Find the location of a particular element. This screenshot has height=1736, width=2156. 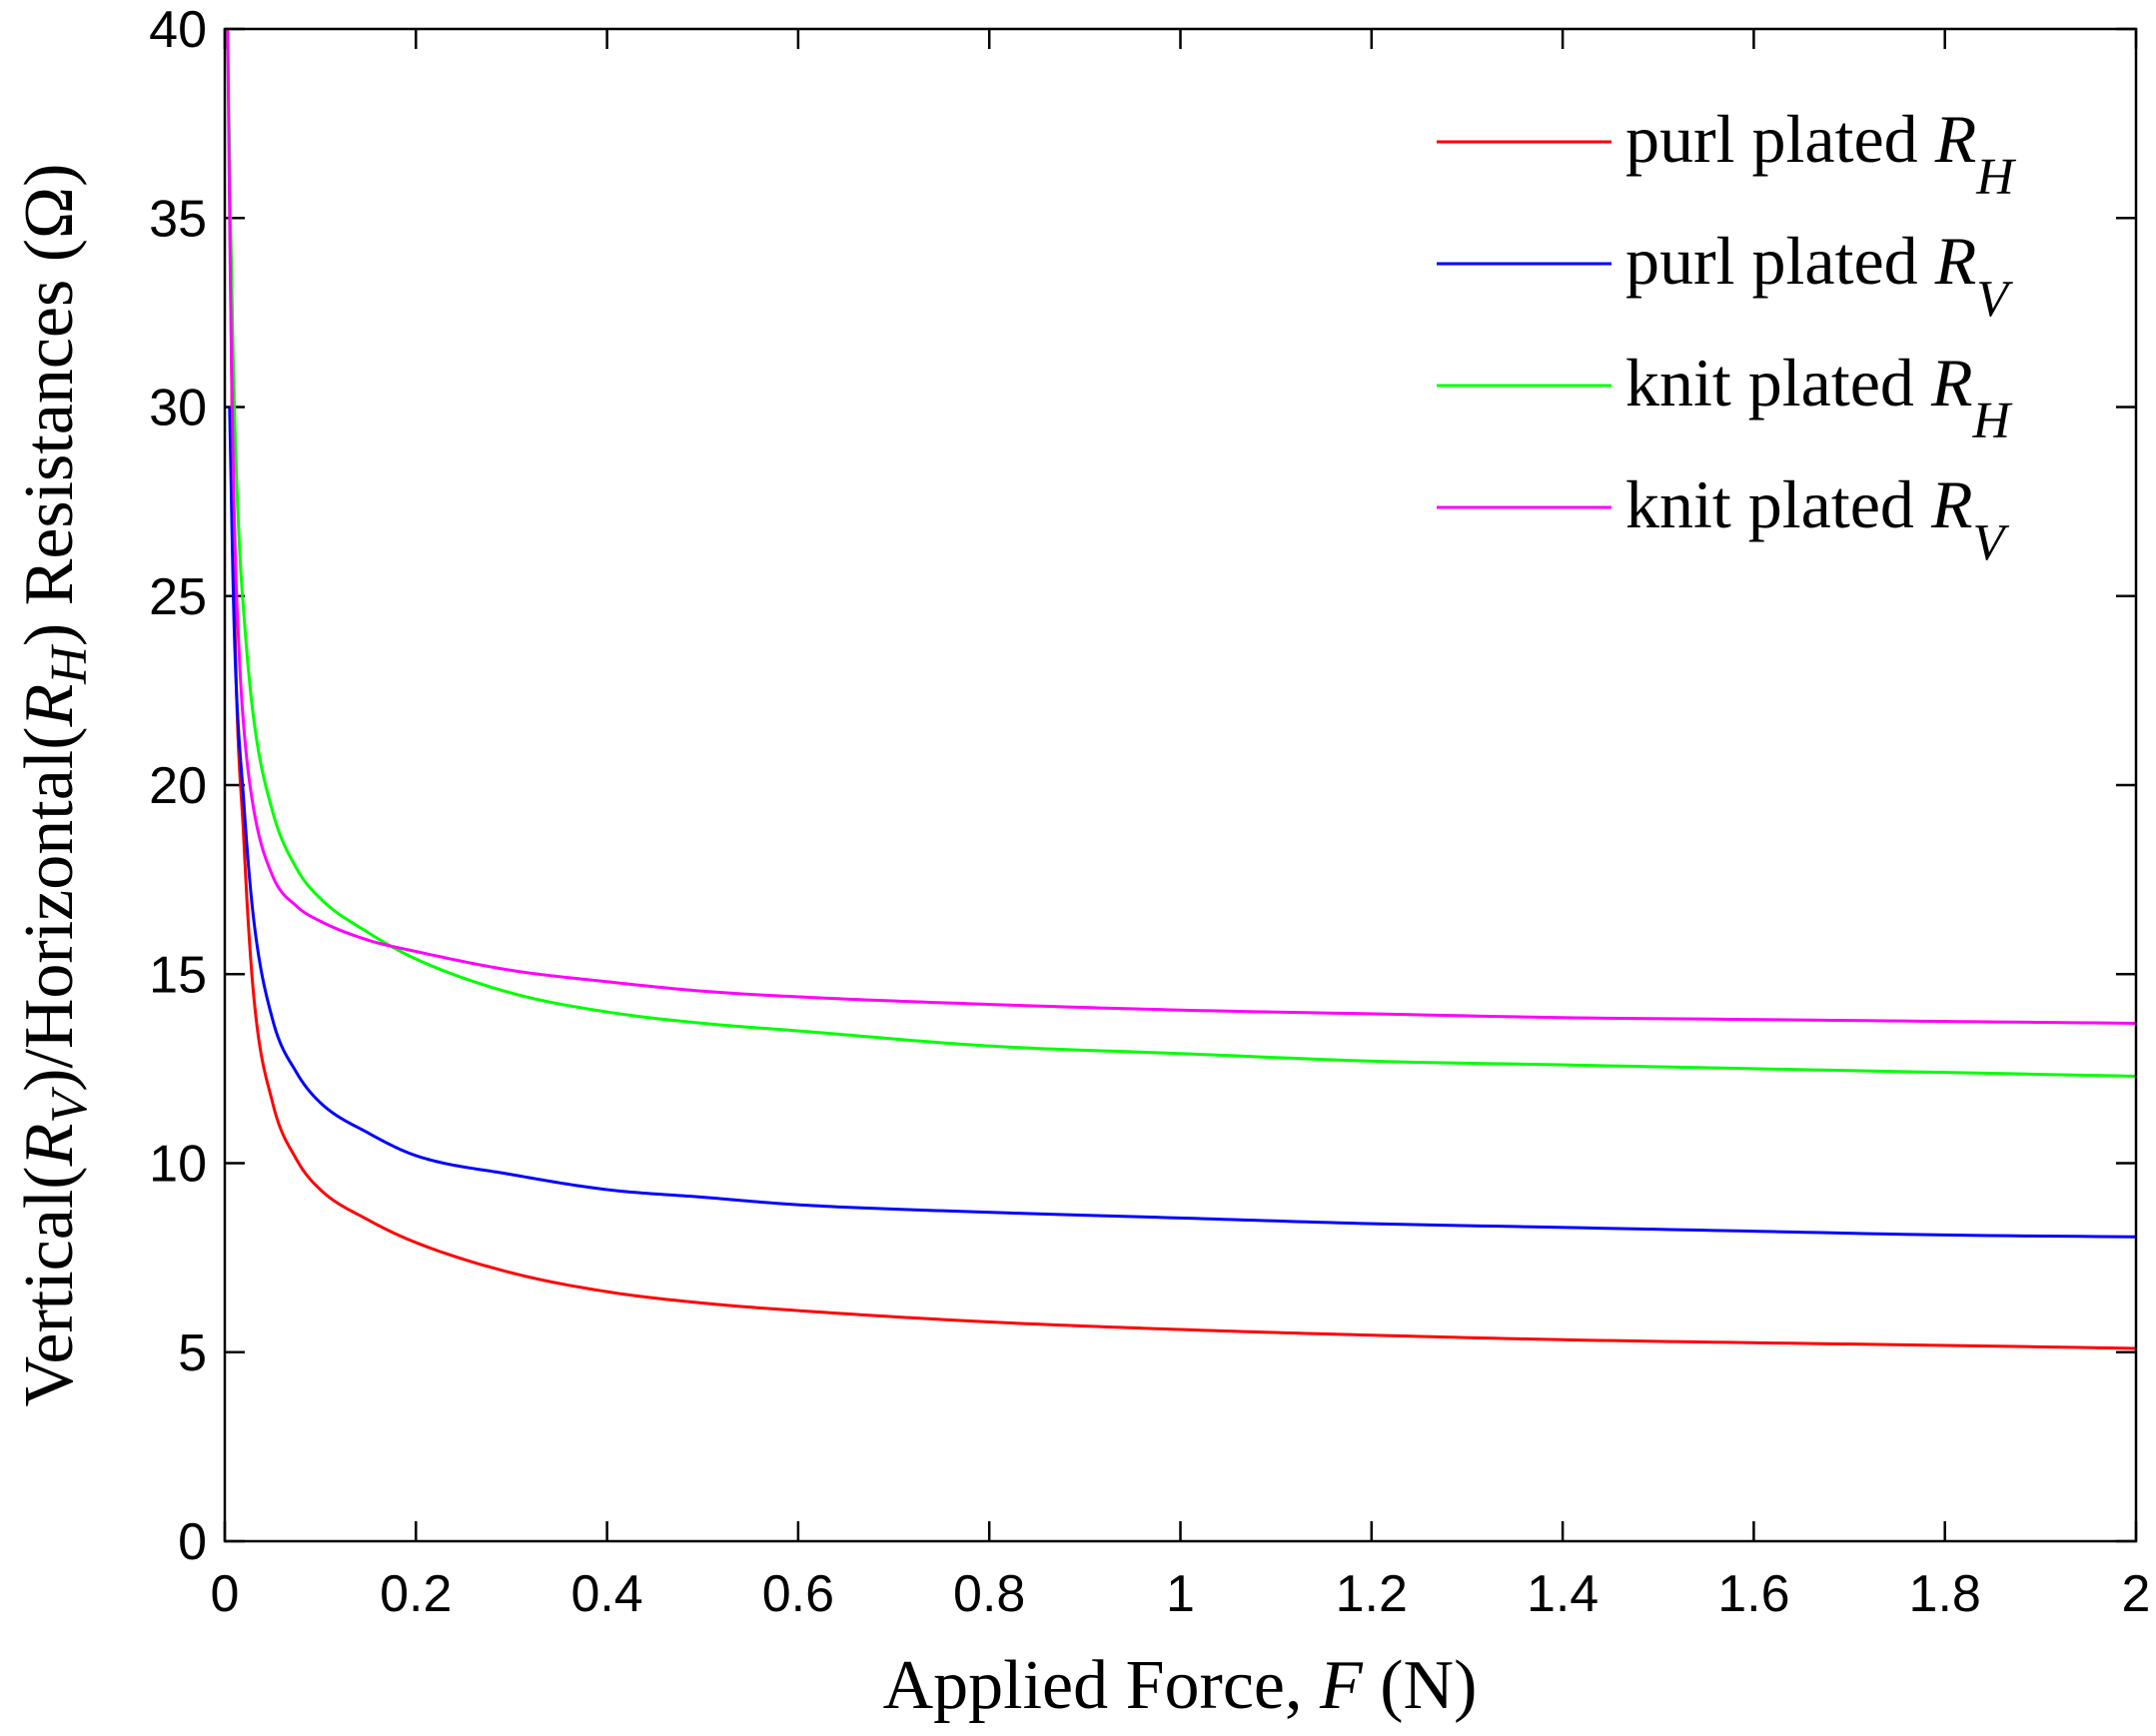

y-tick-label: 40 is located at coordinates (178, 30).